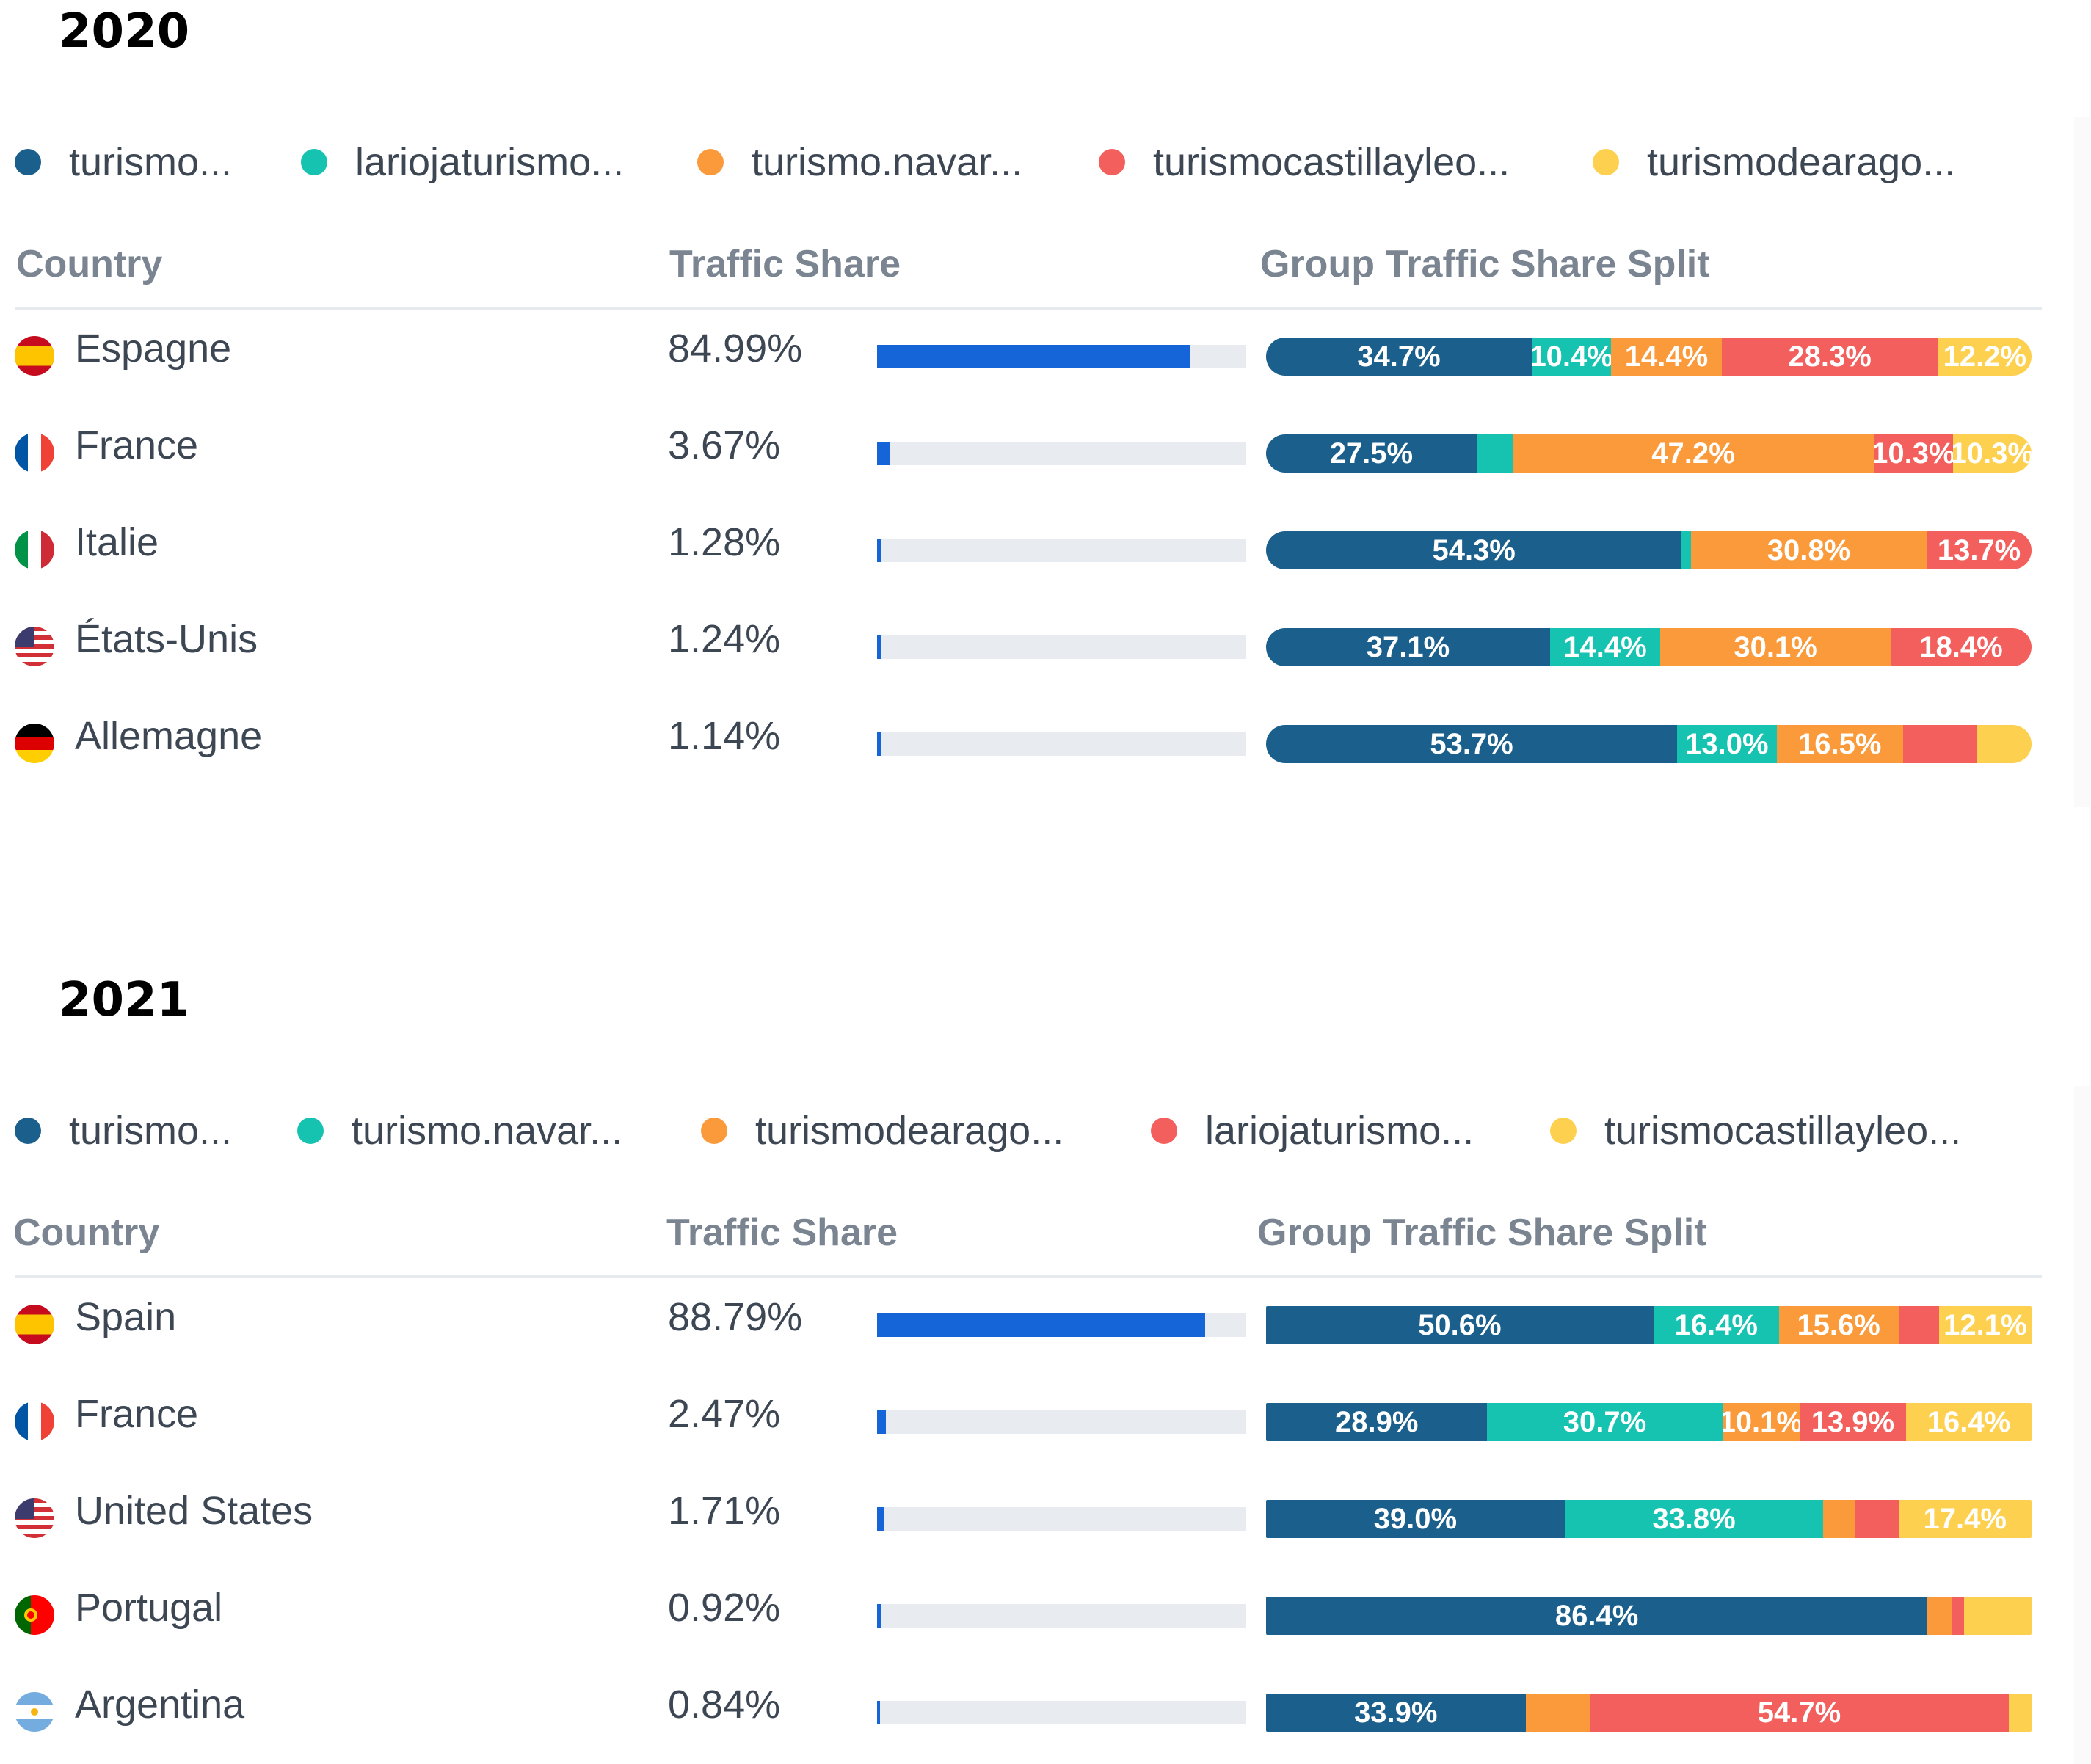 The image size is (2091, 1764). I want to click on group-split-bar: 50.6% 16.4% 15.6% 12.1%, so click(1649, 1325).